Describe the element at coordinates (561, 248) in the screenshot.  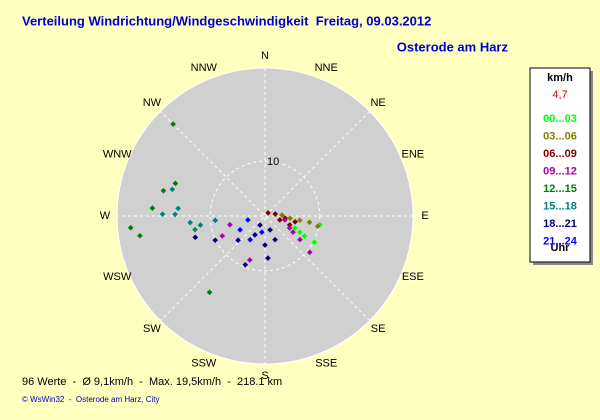
I see `legend-footer: Uhr` at that location.